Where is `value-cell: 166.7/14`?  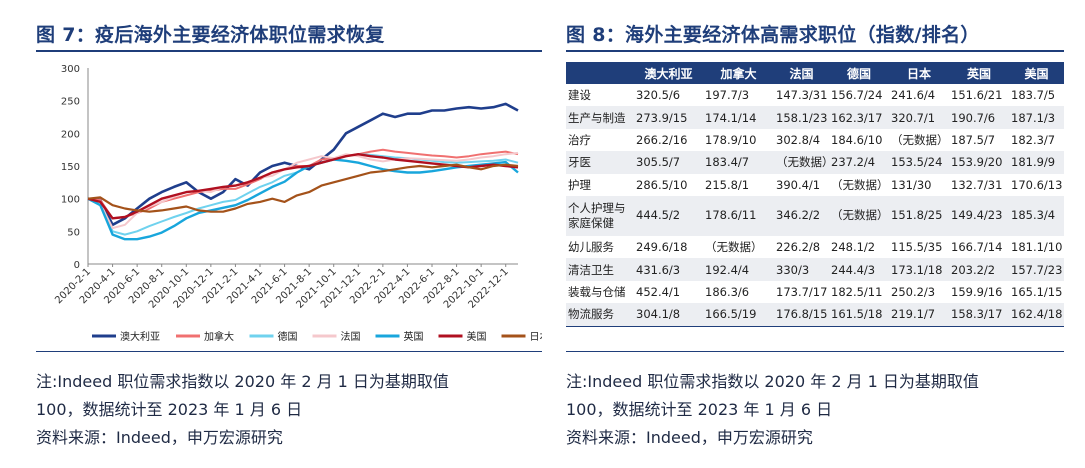
value-cell: 166.7/14 is located at coordinates (977, 247).